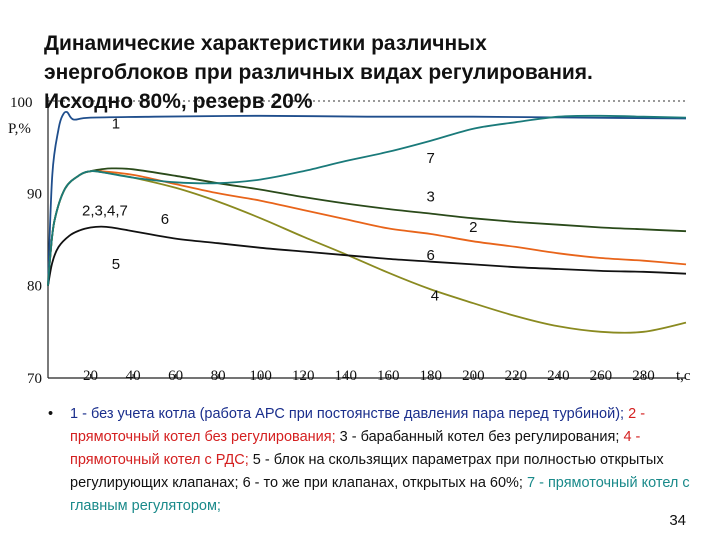  What do you see at coordinates (388, 376) in the screenshot?
I see `x-tick-160: 160` at bounding box center [388, 376].